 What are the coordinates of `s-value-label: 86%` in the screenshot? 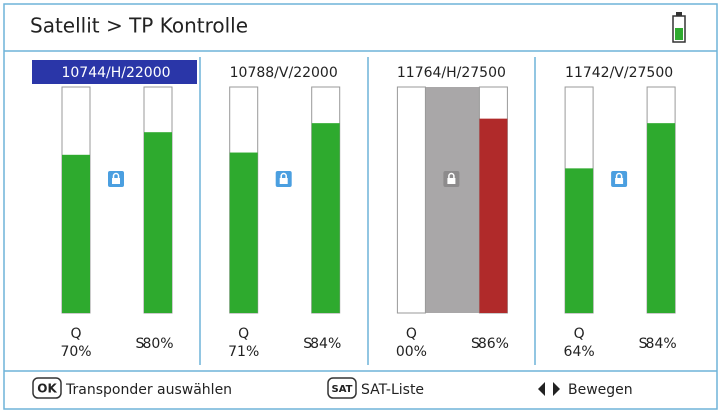 It's located at (493, 344).